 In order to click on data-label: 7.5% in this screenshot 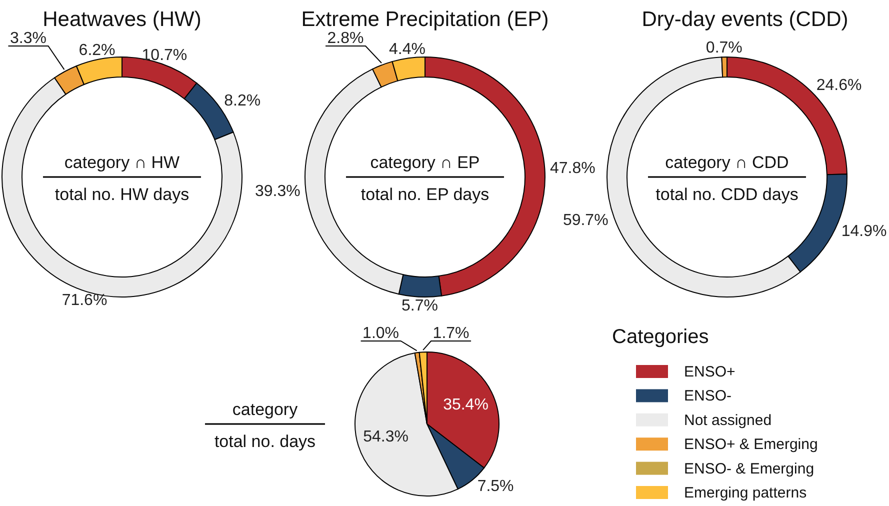, I will do `click(495, 486)`.